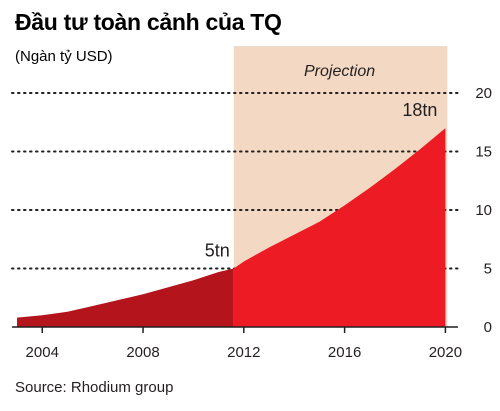 This screenshot has height=411, width=500. Describe the element at coordinates (488, 327) in the screenshot. I see `y-tick-label-0: 0` at that location.